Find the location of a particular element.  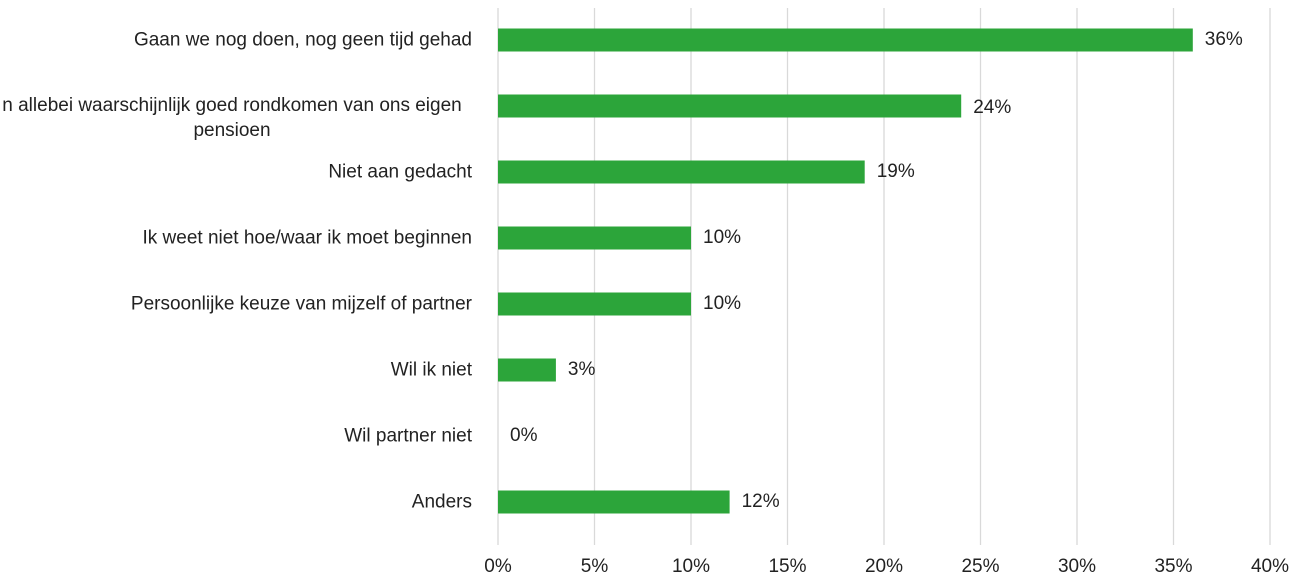

x-tick-label: 15% is located at coordinates (787, 566).